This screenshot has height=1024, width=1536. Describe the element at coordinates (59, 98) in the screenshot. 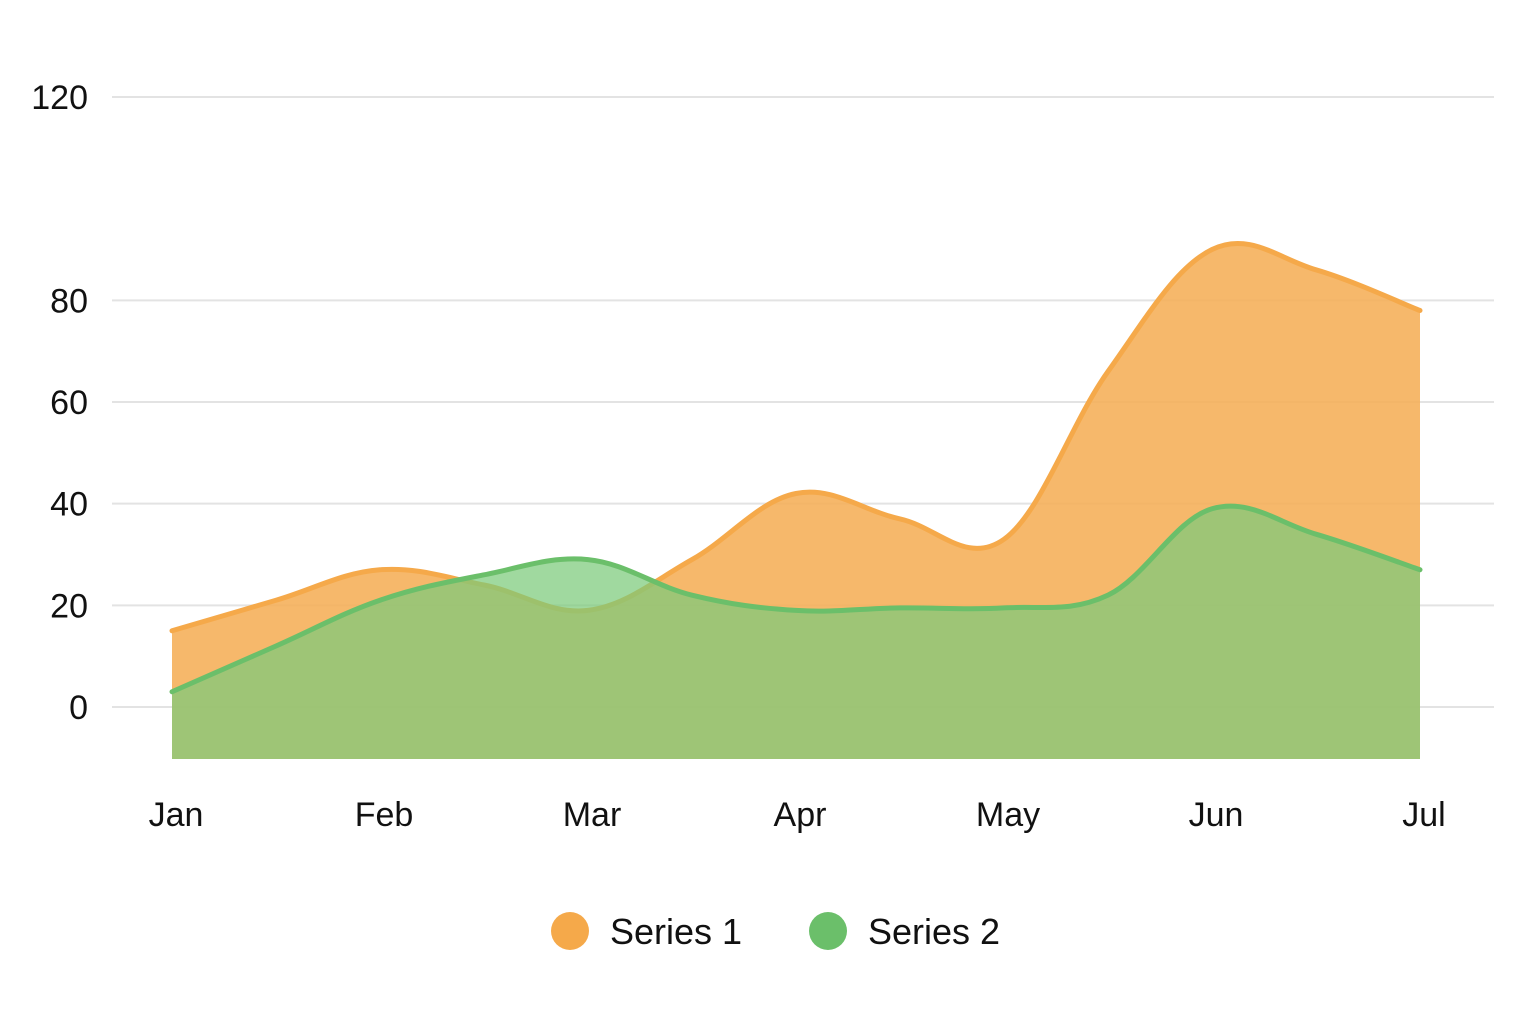

I see `y-tick-label: 120` at that location.